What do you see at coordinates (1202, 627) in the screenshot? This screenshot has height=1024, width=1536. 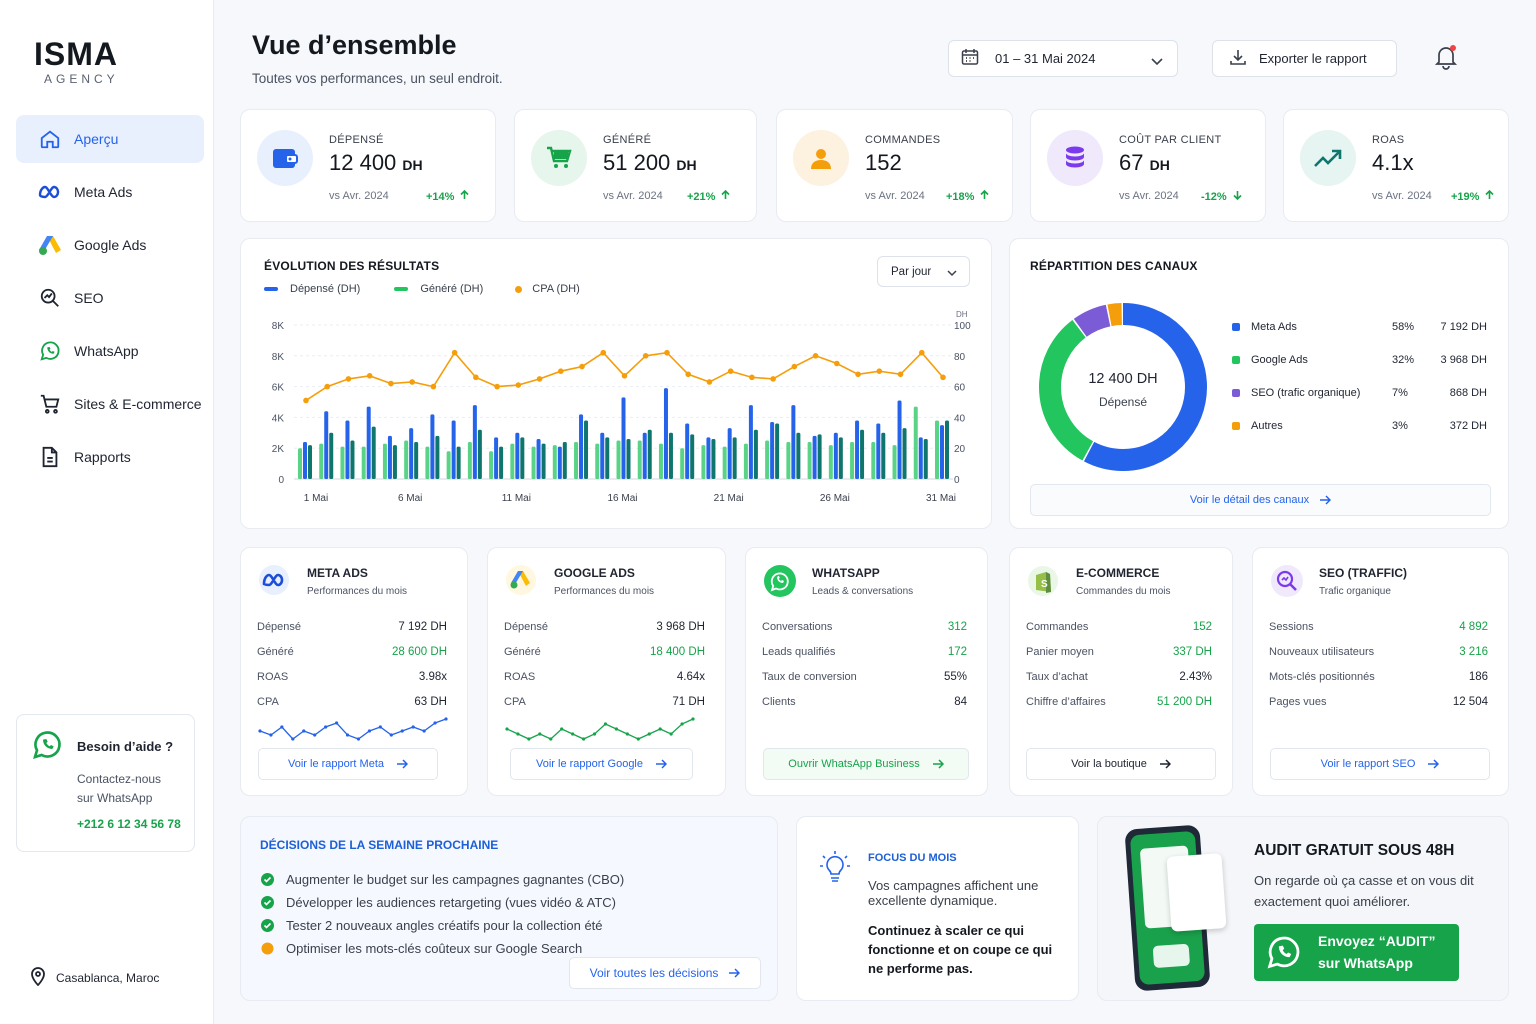 I see `metric-value: 152` at bounding box center [1202, 627].